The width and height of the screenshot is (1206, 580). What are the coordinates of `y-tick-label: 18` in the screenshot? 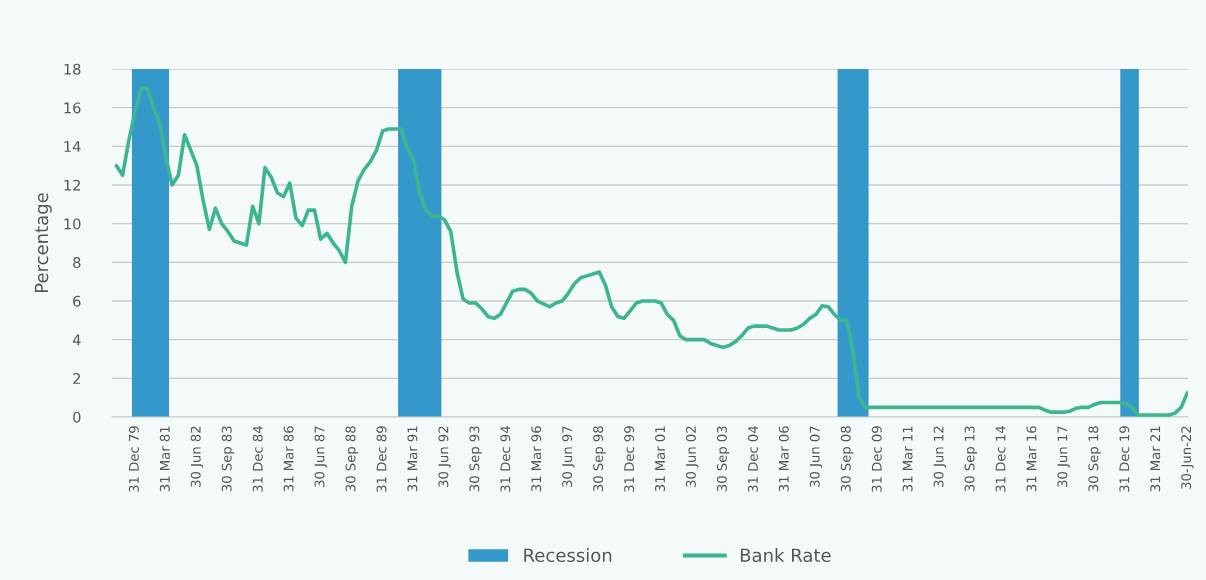 It's located at (72, 69).